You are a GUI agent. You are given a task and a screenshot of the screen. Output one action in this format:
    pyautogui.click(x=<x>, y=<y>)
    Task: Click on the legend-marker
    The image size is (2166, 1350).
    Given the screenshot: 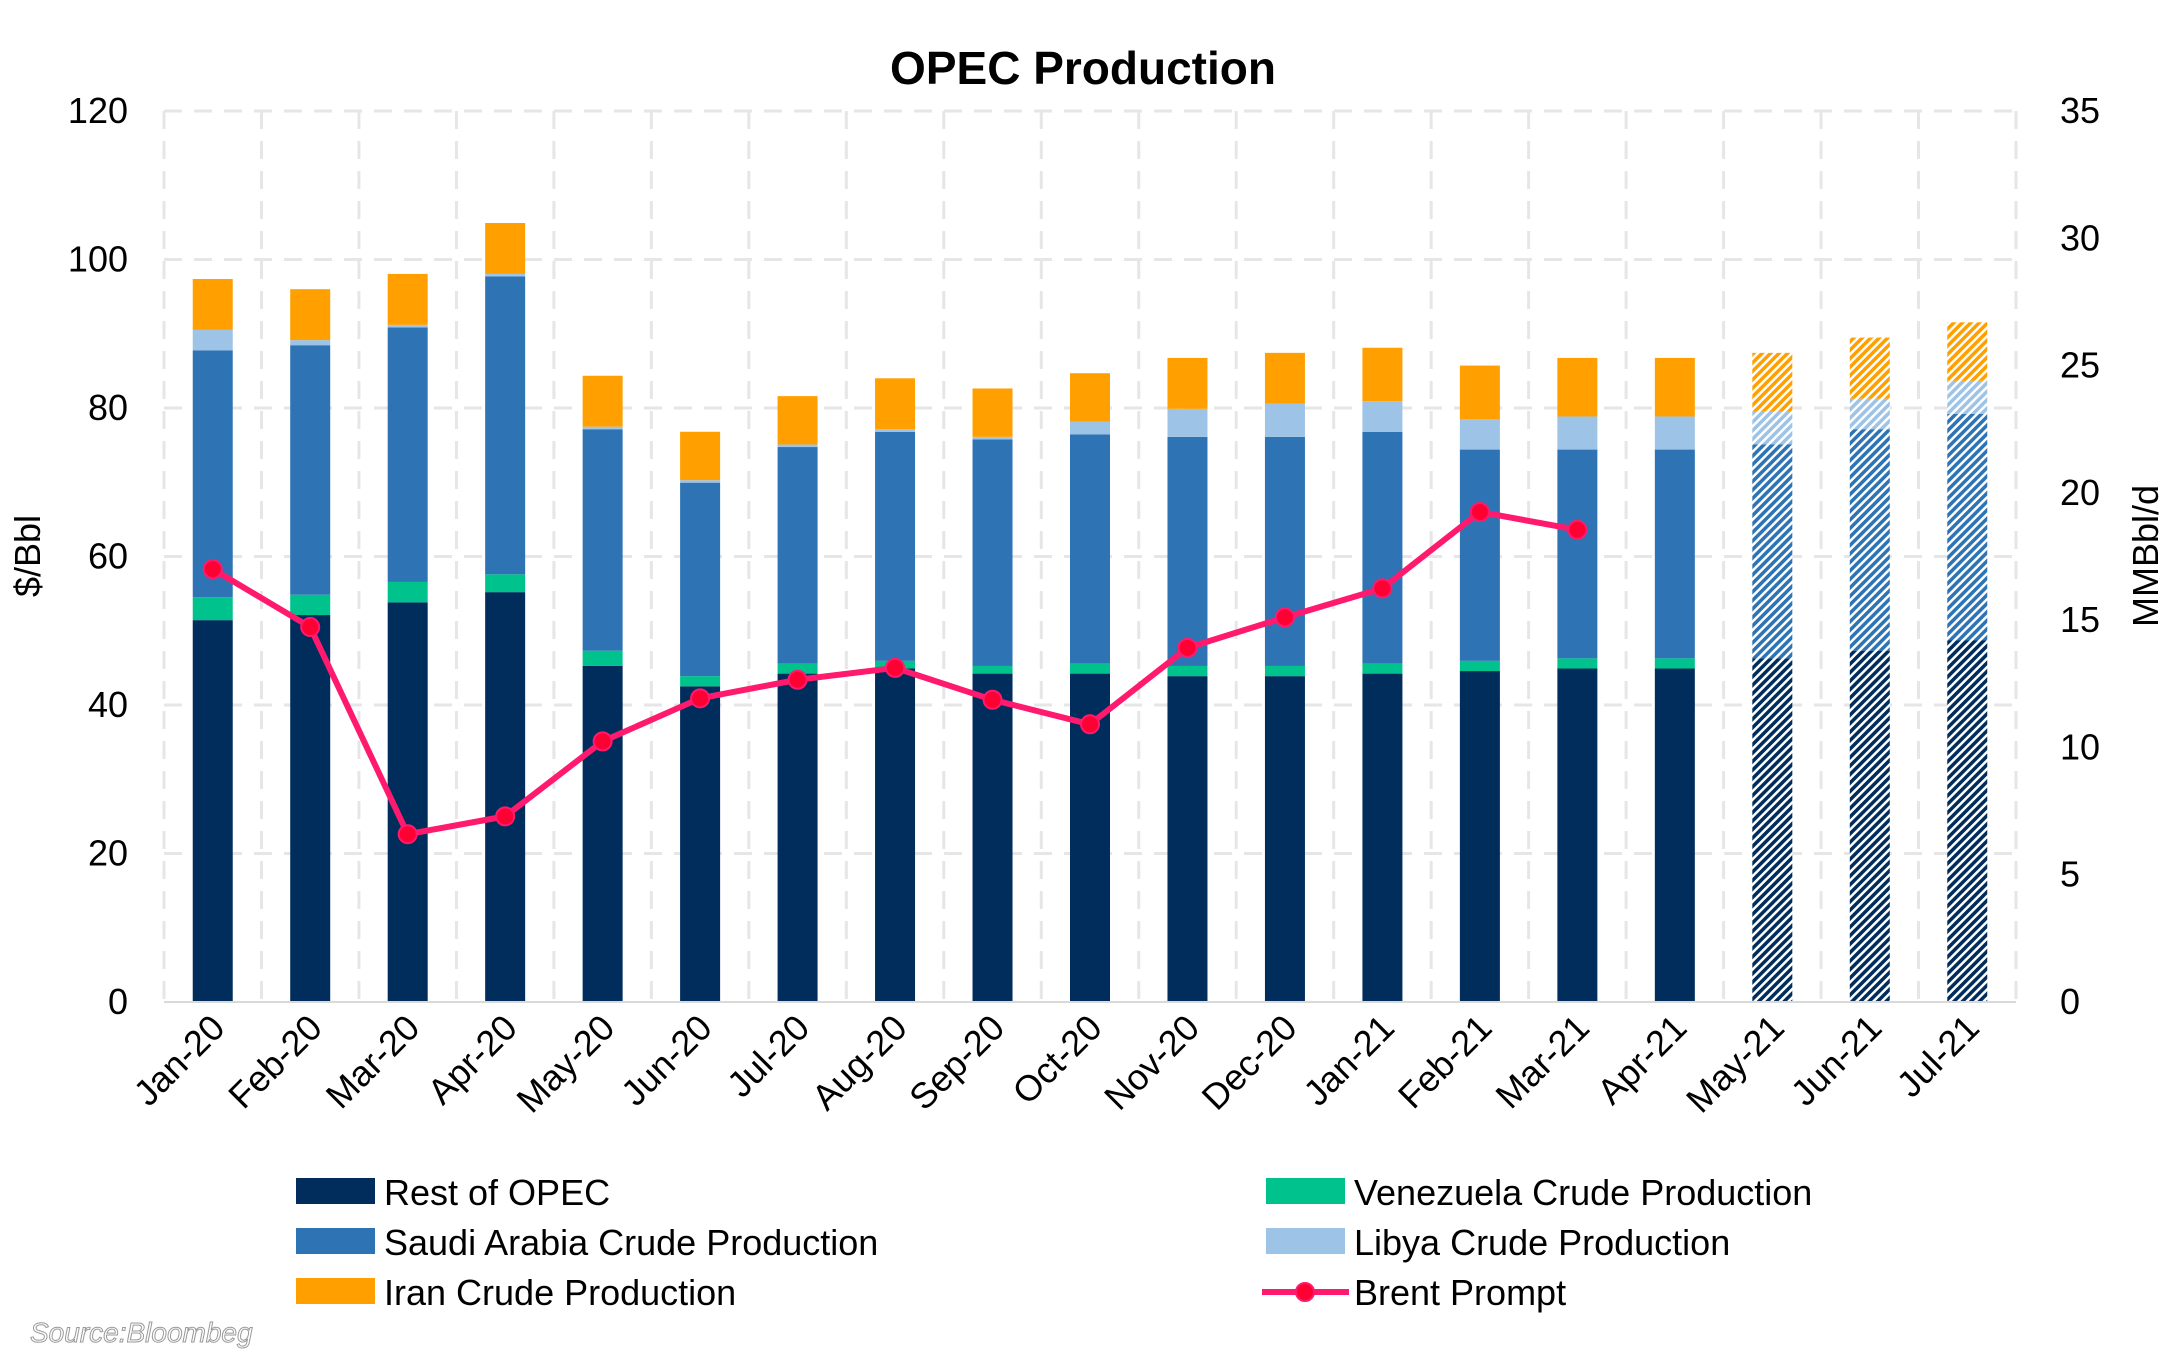 What is the action you would take?
    pyautogui.click(x=1305, y=1292)
    